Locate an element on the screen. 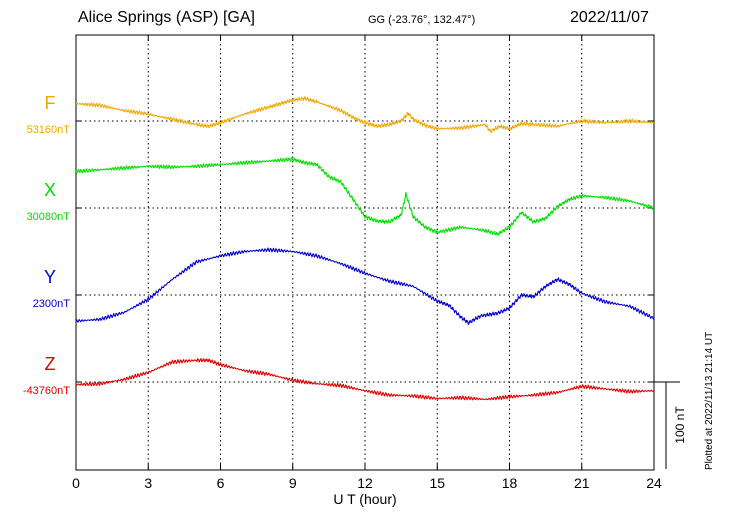 The width and height of the screenshot is (730, 520). series-name-y: Y is located at coordinates (50, 277).